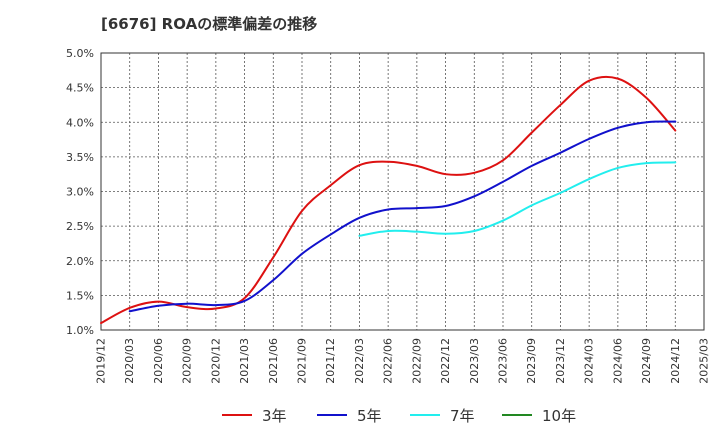 Image resolution: width=720 pixels, height=440 pixels. What do you see at coordinates (349, 415) in the screenshot?
I see `legend-item: 5年` at bounding box center [349, 415].